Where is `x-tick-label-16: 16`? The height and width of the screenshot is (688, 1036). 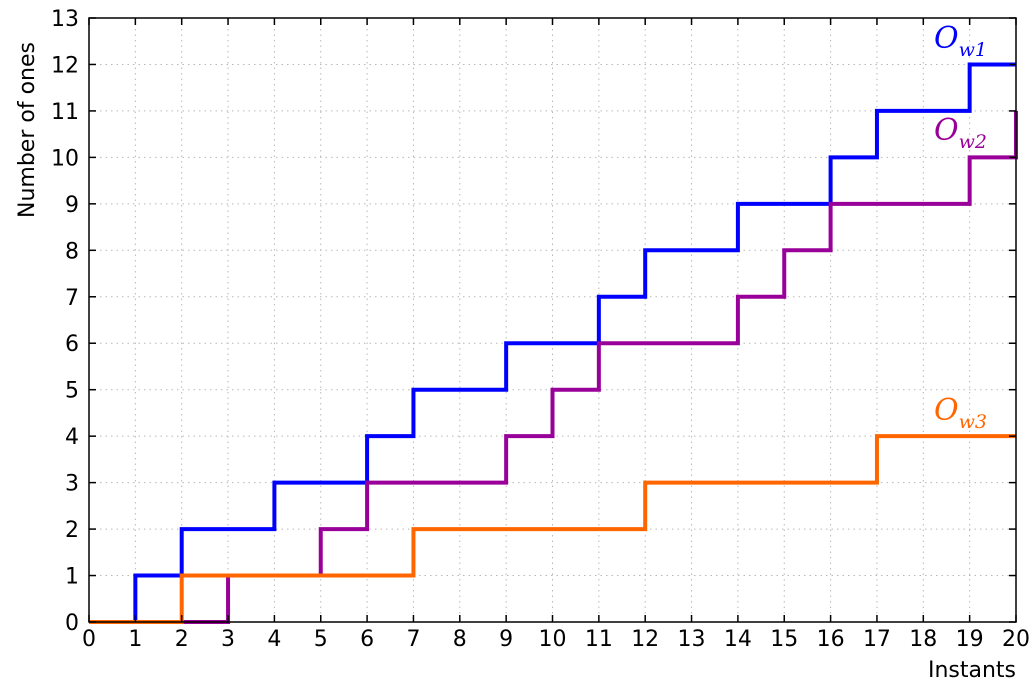 x-tick-label-16: 16 is located at coordinates (831, 639).